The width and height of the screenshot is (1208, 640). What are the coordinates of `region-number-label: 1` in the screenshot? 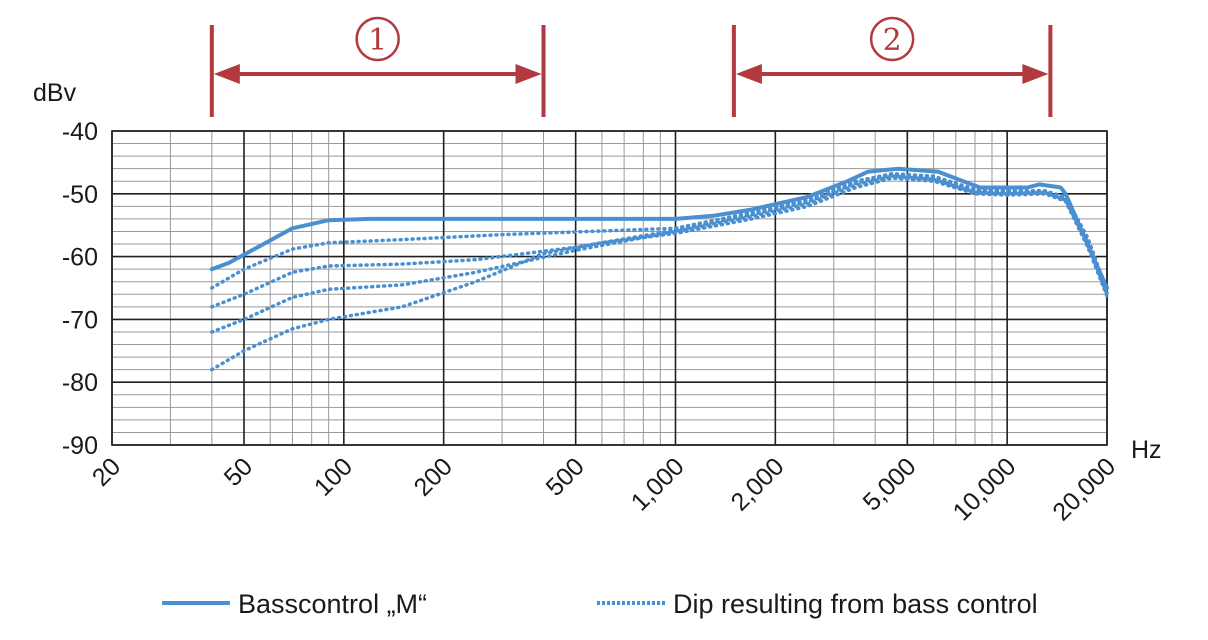 It's located at (377, 40).